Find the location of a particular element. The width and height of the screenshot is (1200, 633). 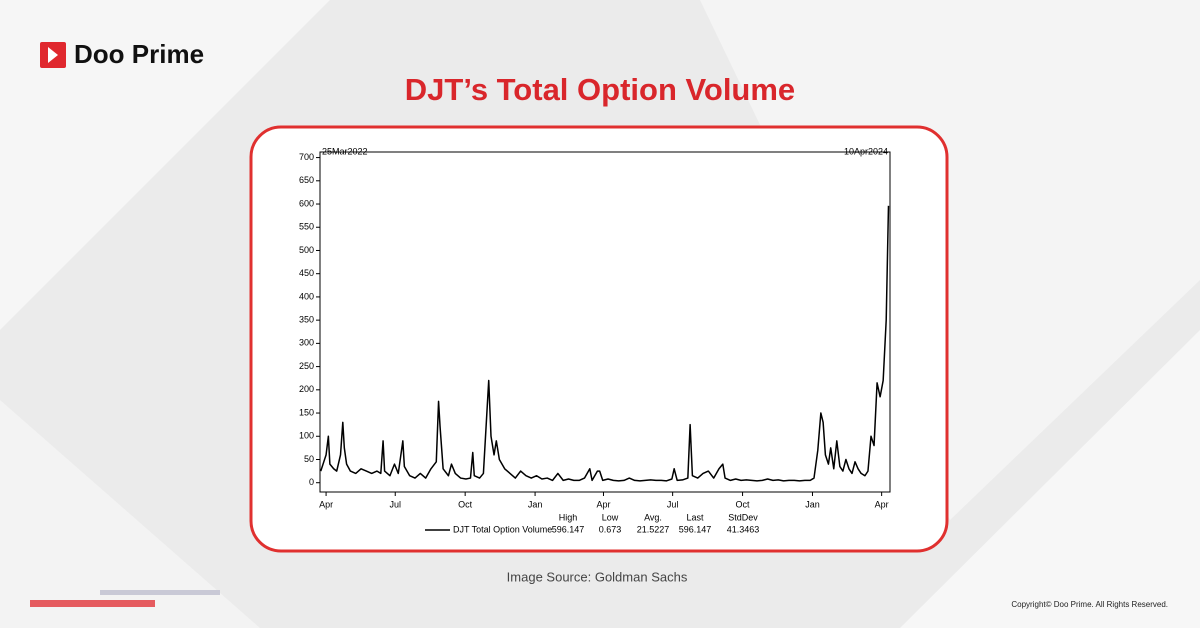

logo-mark is located at coordinates (53, 55).